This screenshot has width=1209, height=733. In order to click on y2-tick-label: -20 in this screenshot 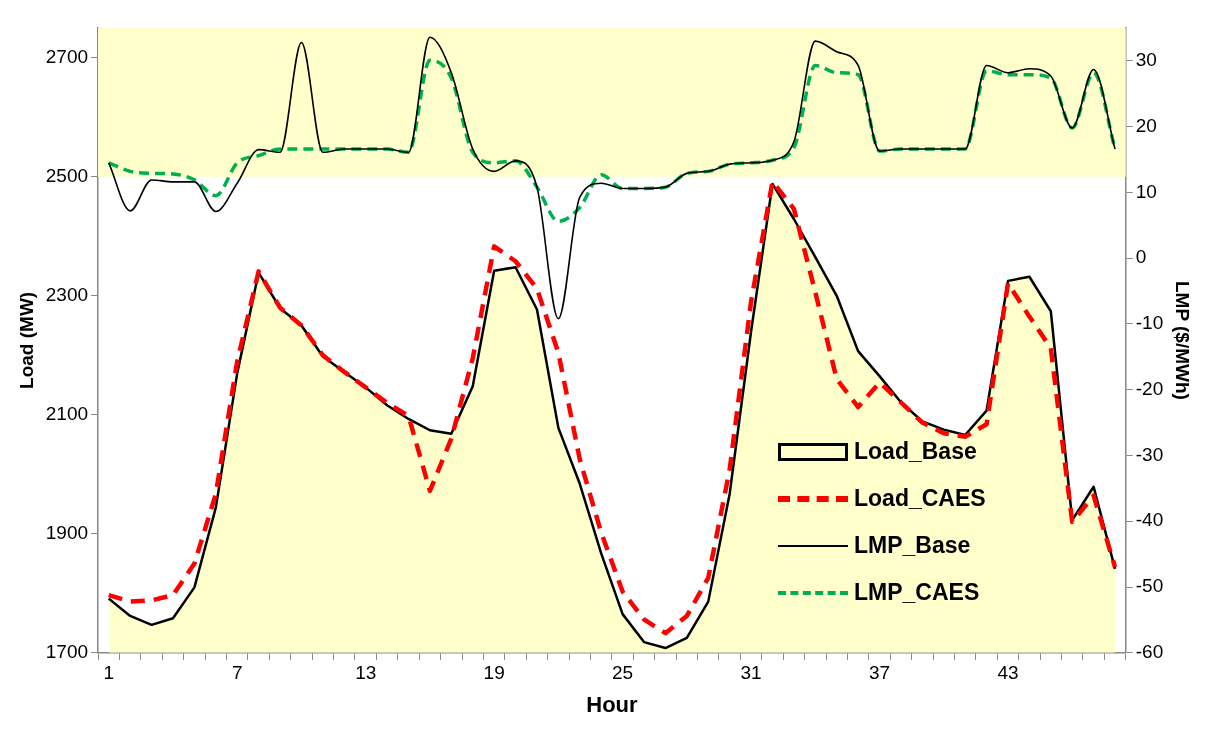, I will do `click(1149, 388)`.